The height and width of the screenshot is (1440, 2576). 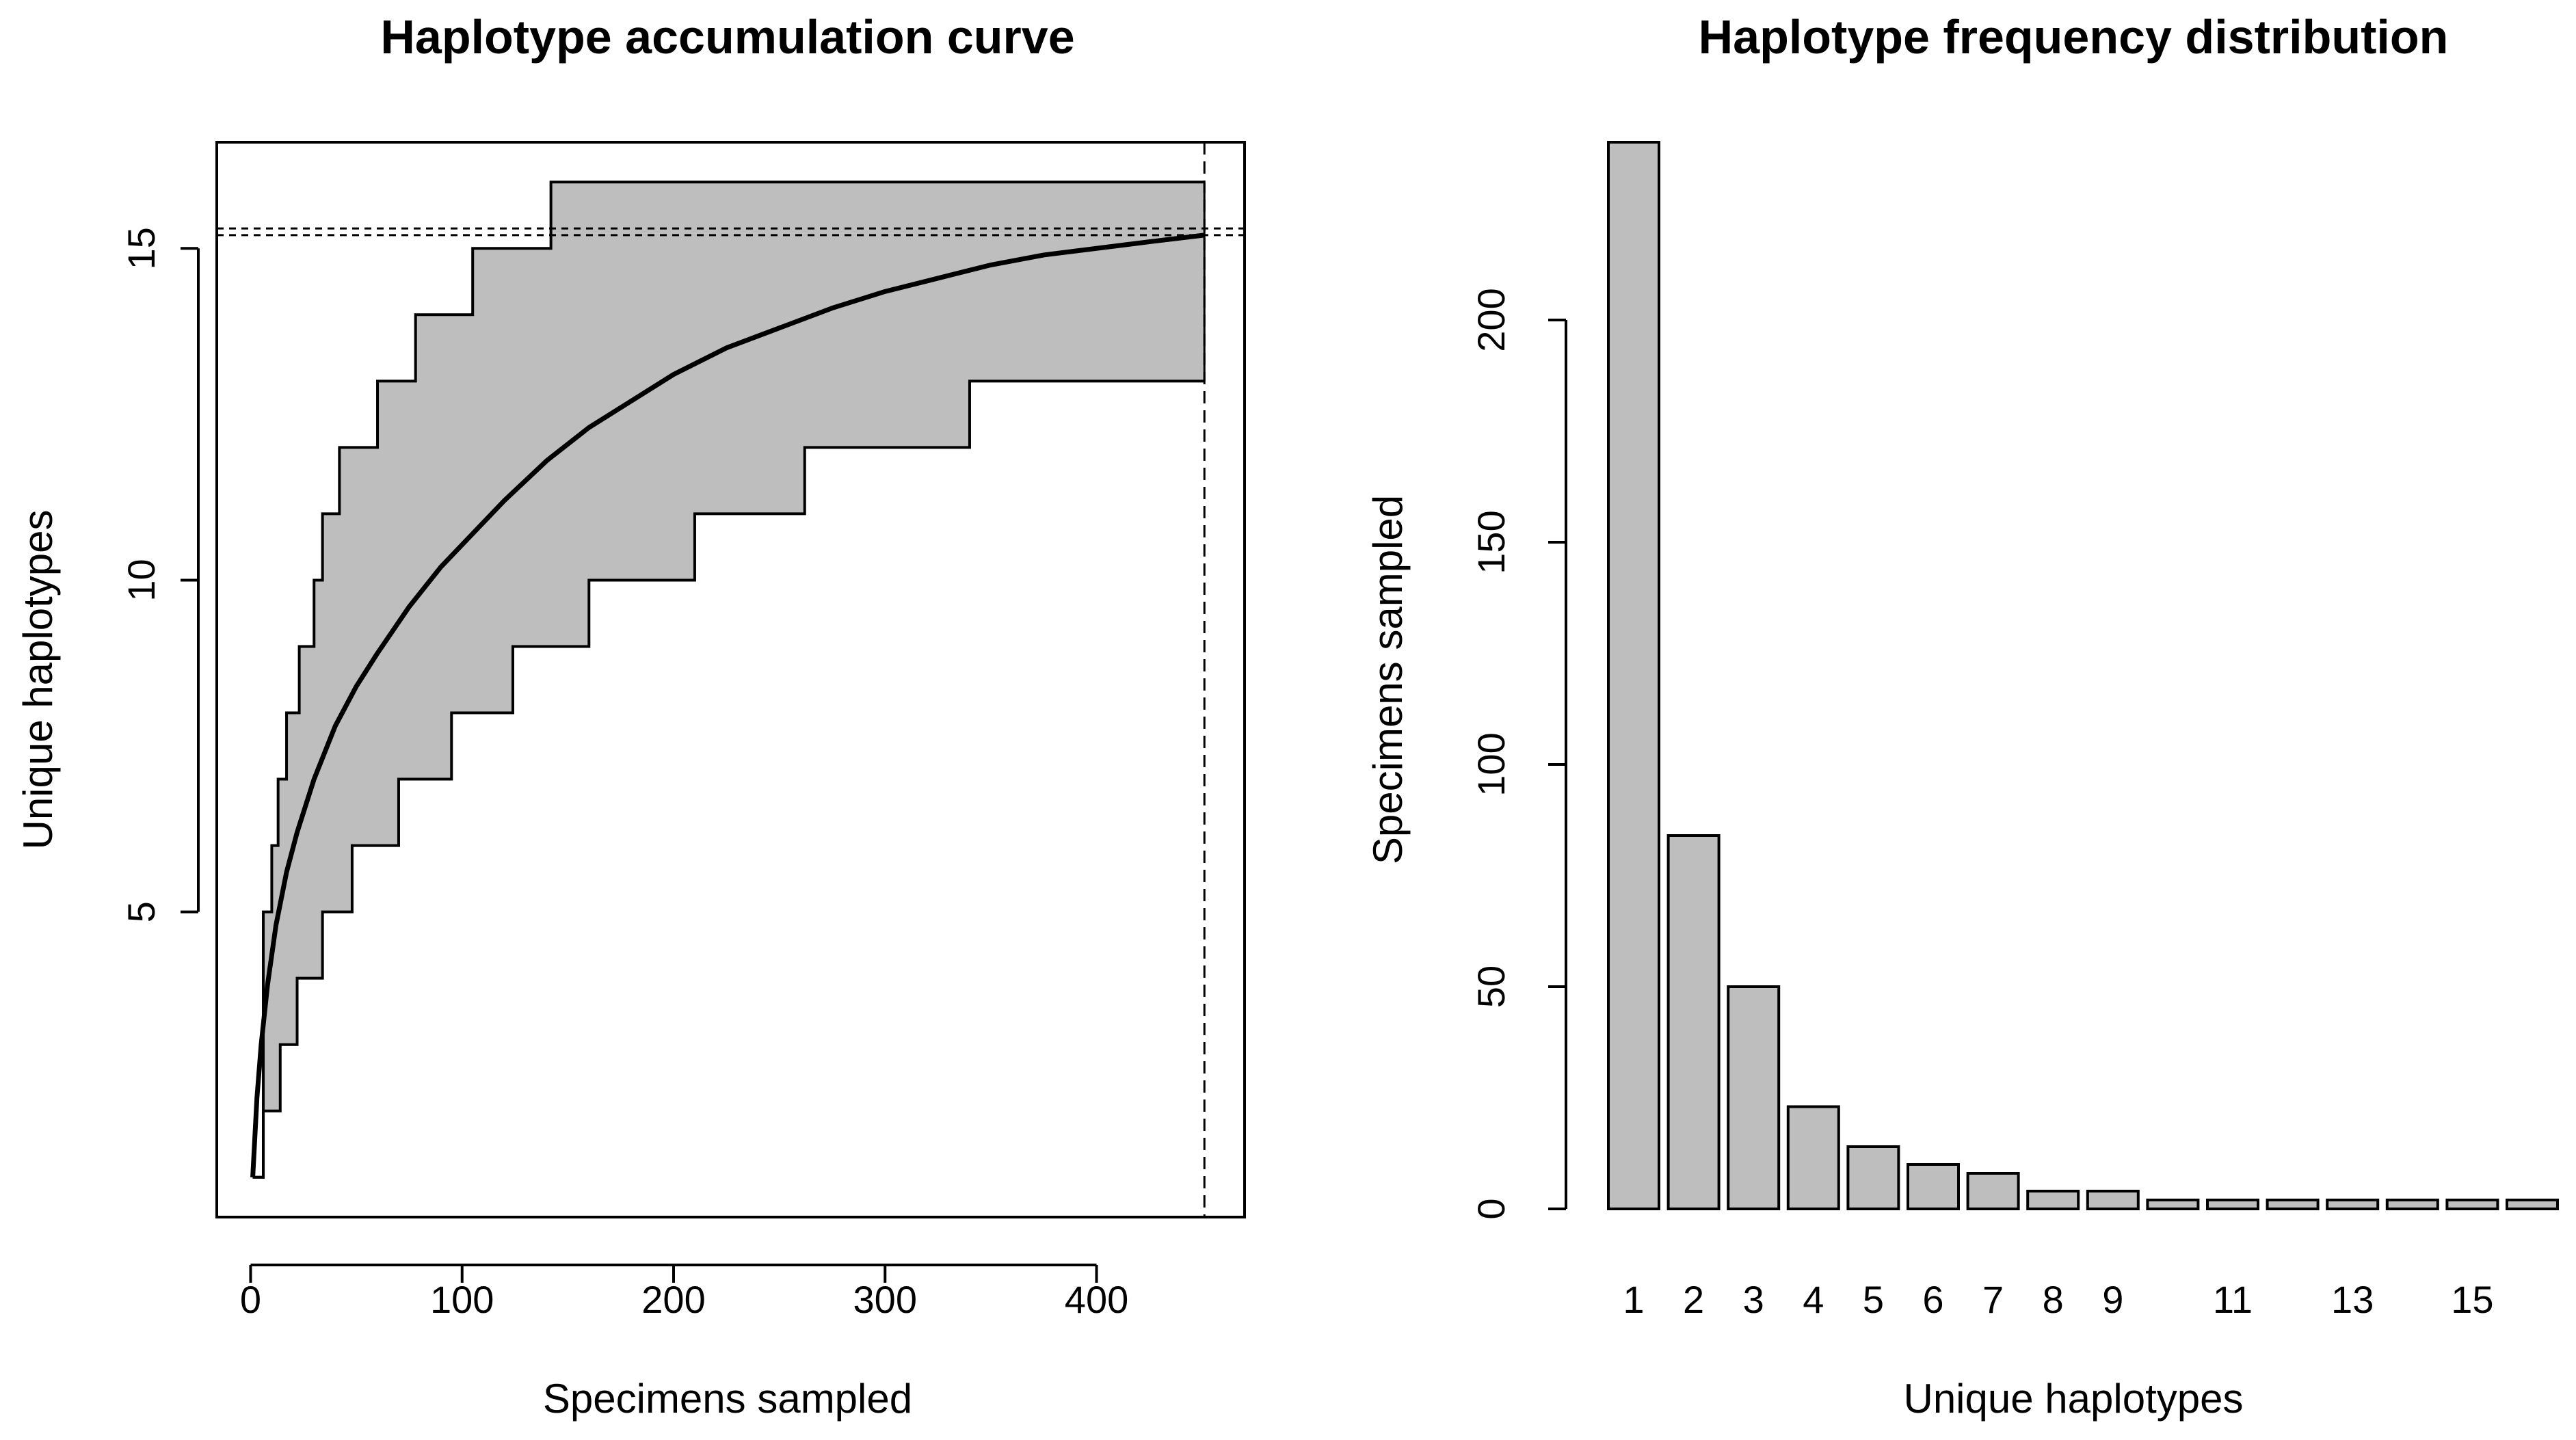 What do you see at coordinates (141, 911) in the screenshot?
I see `y-tick-label: 5` at bounding box center [141, 911].